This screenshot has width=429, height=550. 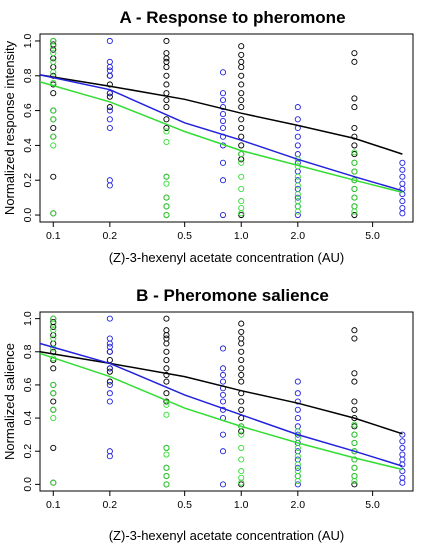 What do you see at coordinates (28, 75) in the screenshot?
I see `y-tick-label: 0.8` at bounding box center [28, 75].